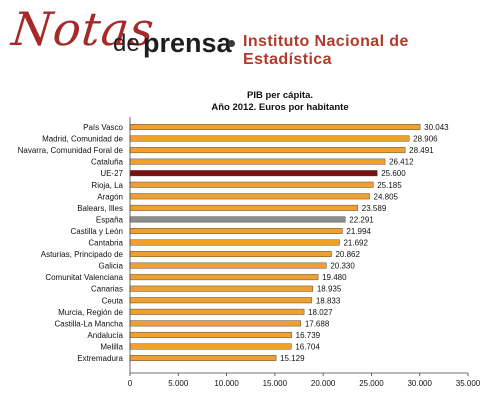 The height and width of the screenshot is (417, 500). What do you see at coordinates (111, 266) in the screenshot?
I see `category-label: Galicia` at bounding box center [111, 266].